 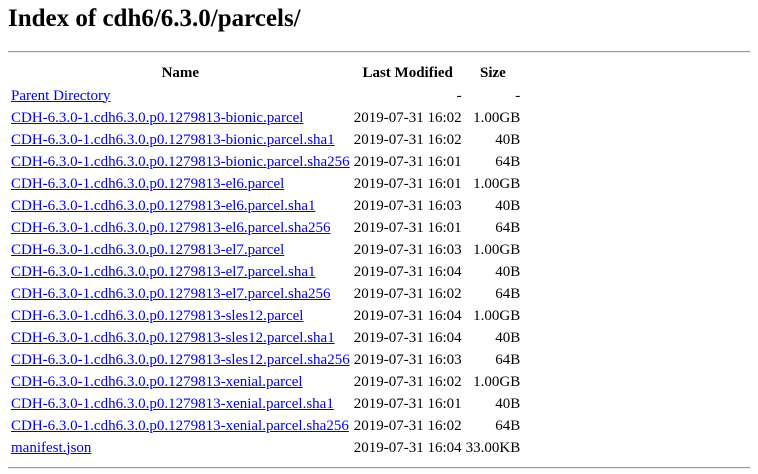 What do you see at coordinates (379, 52) in the screenshot?
I see `top-divider` at bounding box center [379, 52].